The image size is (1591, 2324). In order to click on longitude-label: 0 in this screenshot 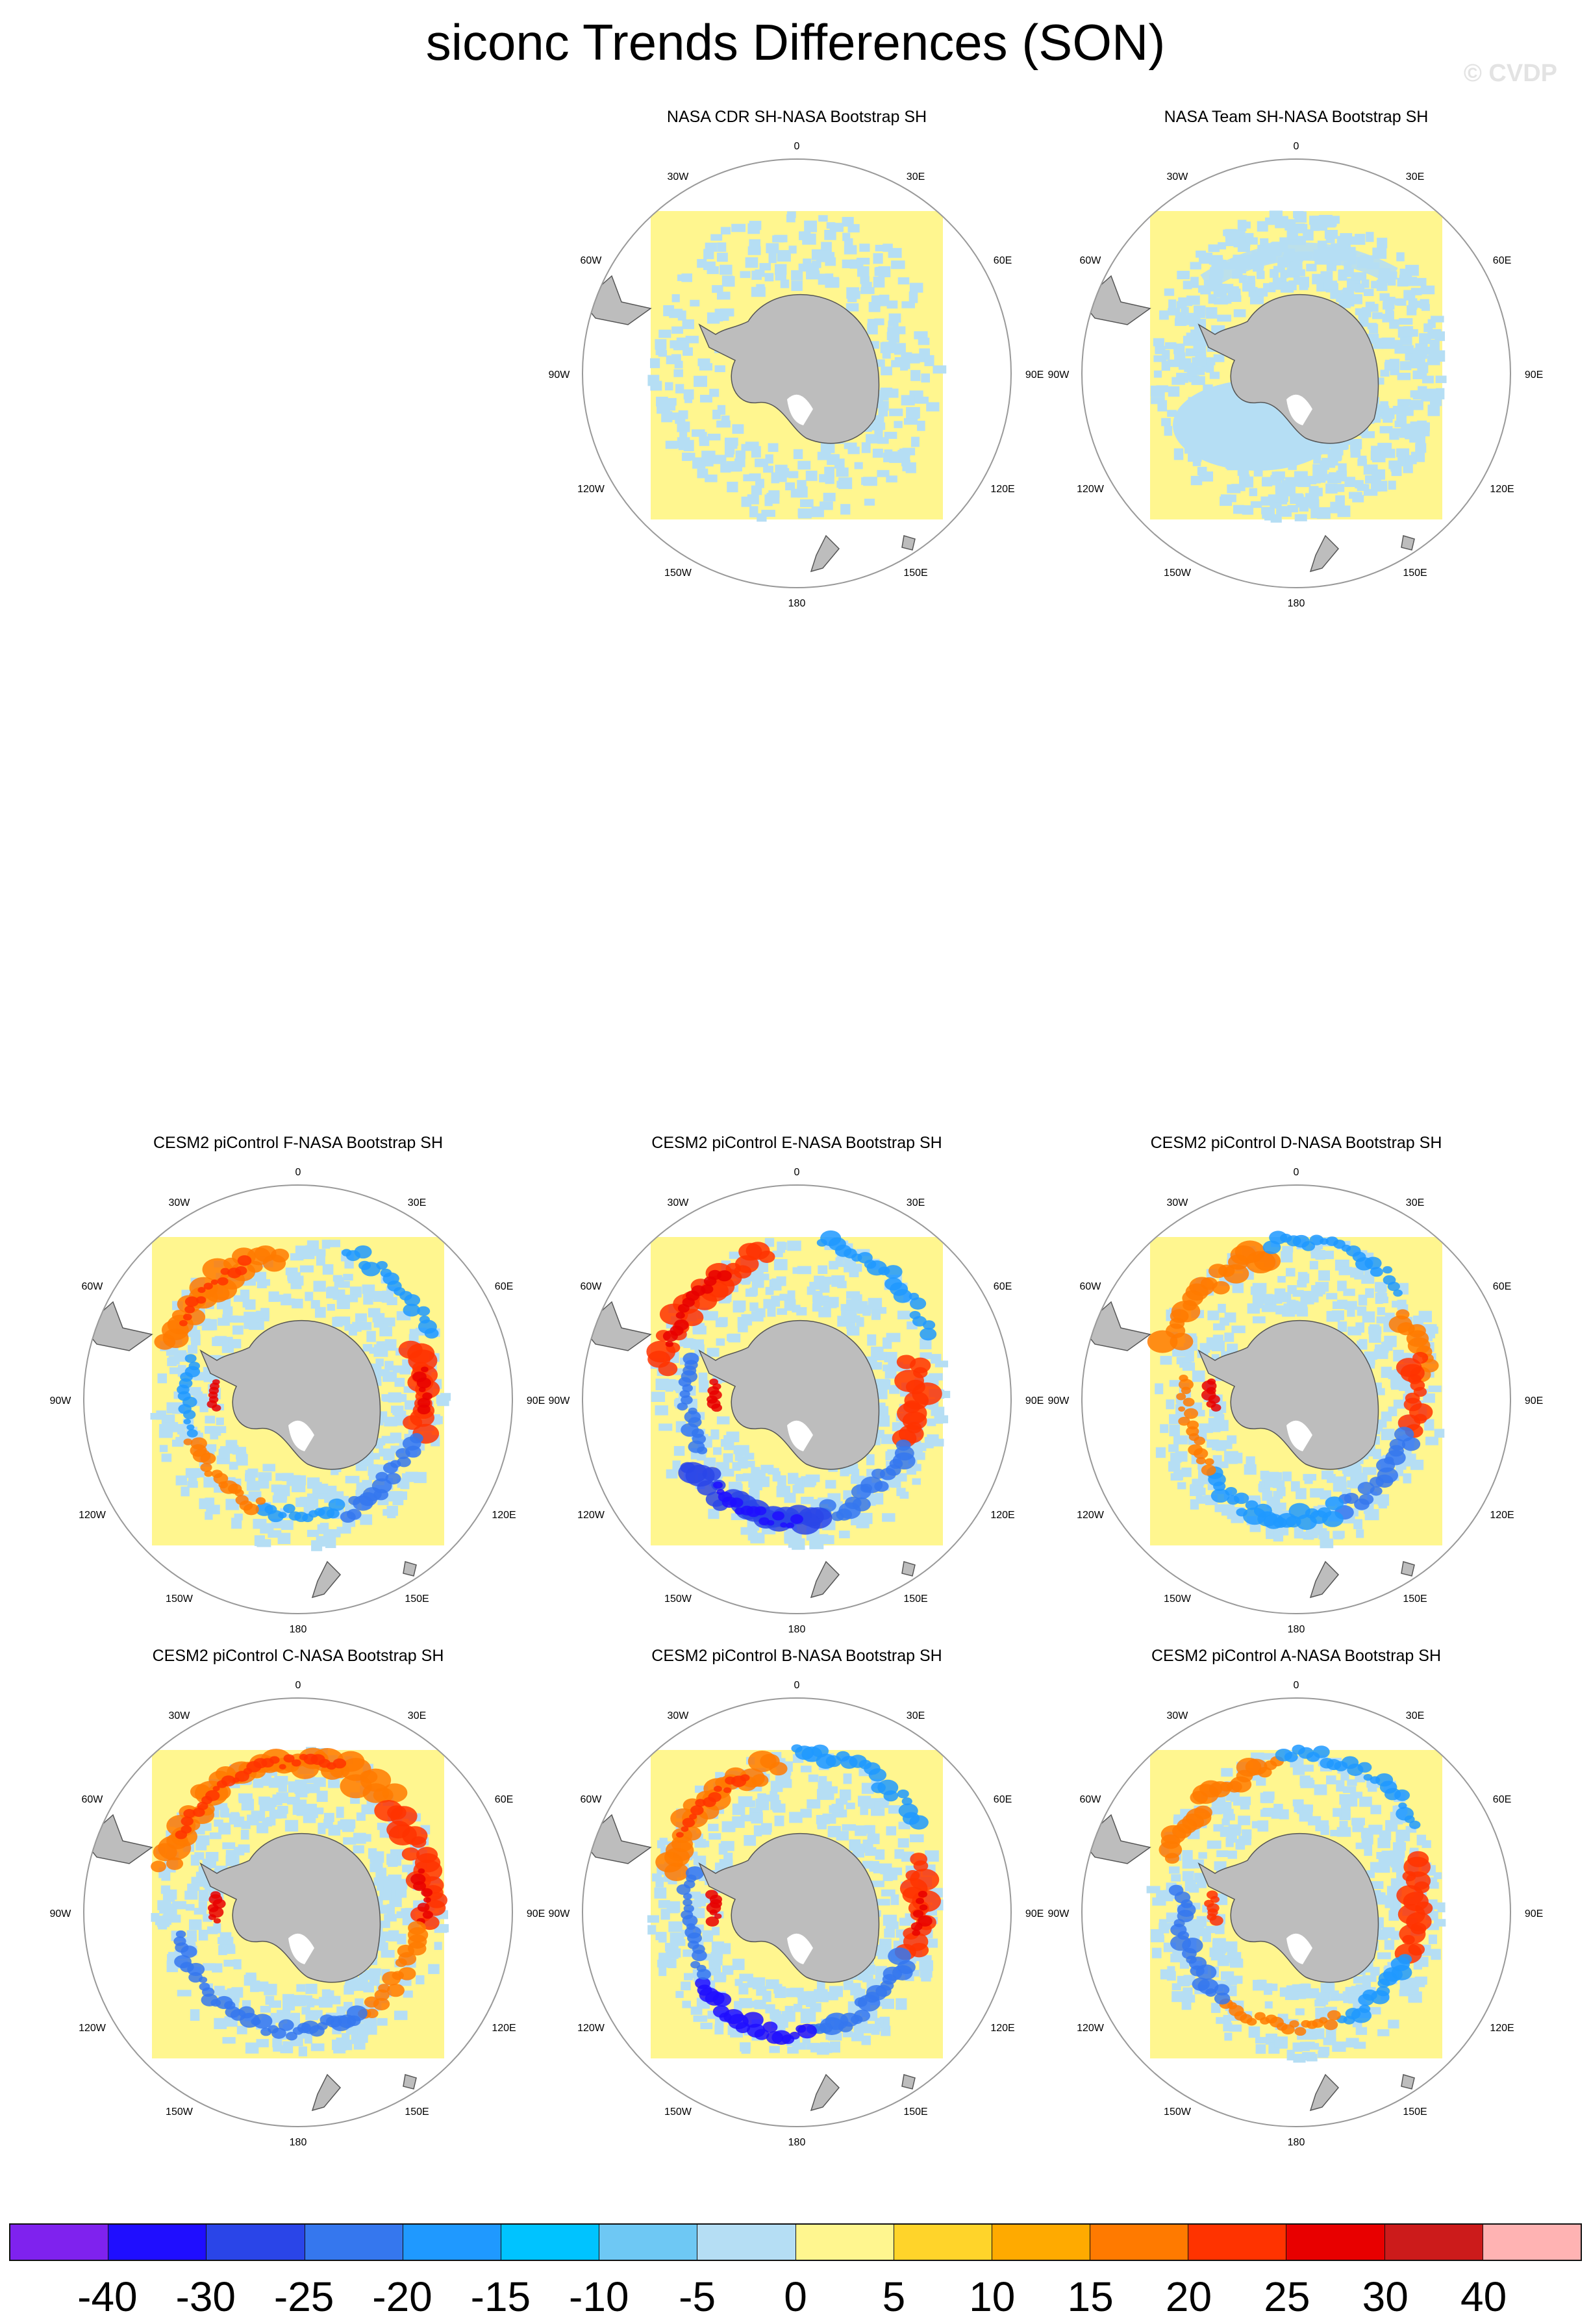, I will do `click(1296, 1686)`.